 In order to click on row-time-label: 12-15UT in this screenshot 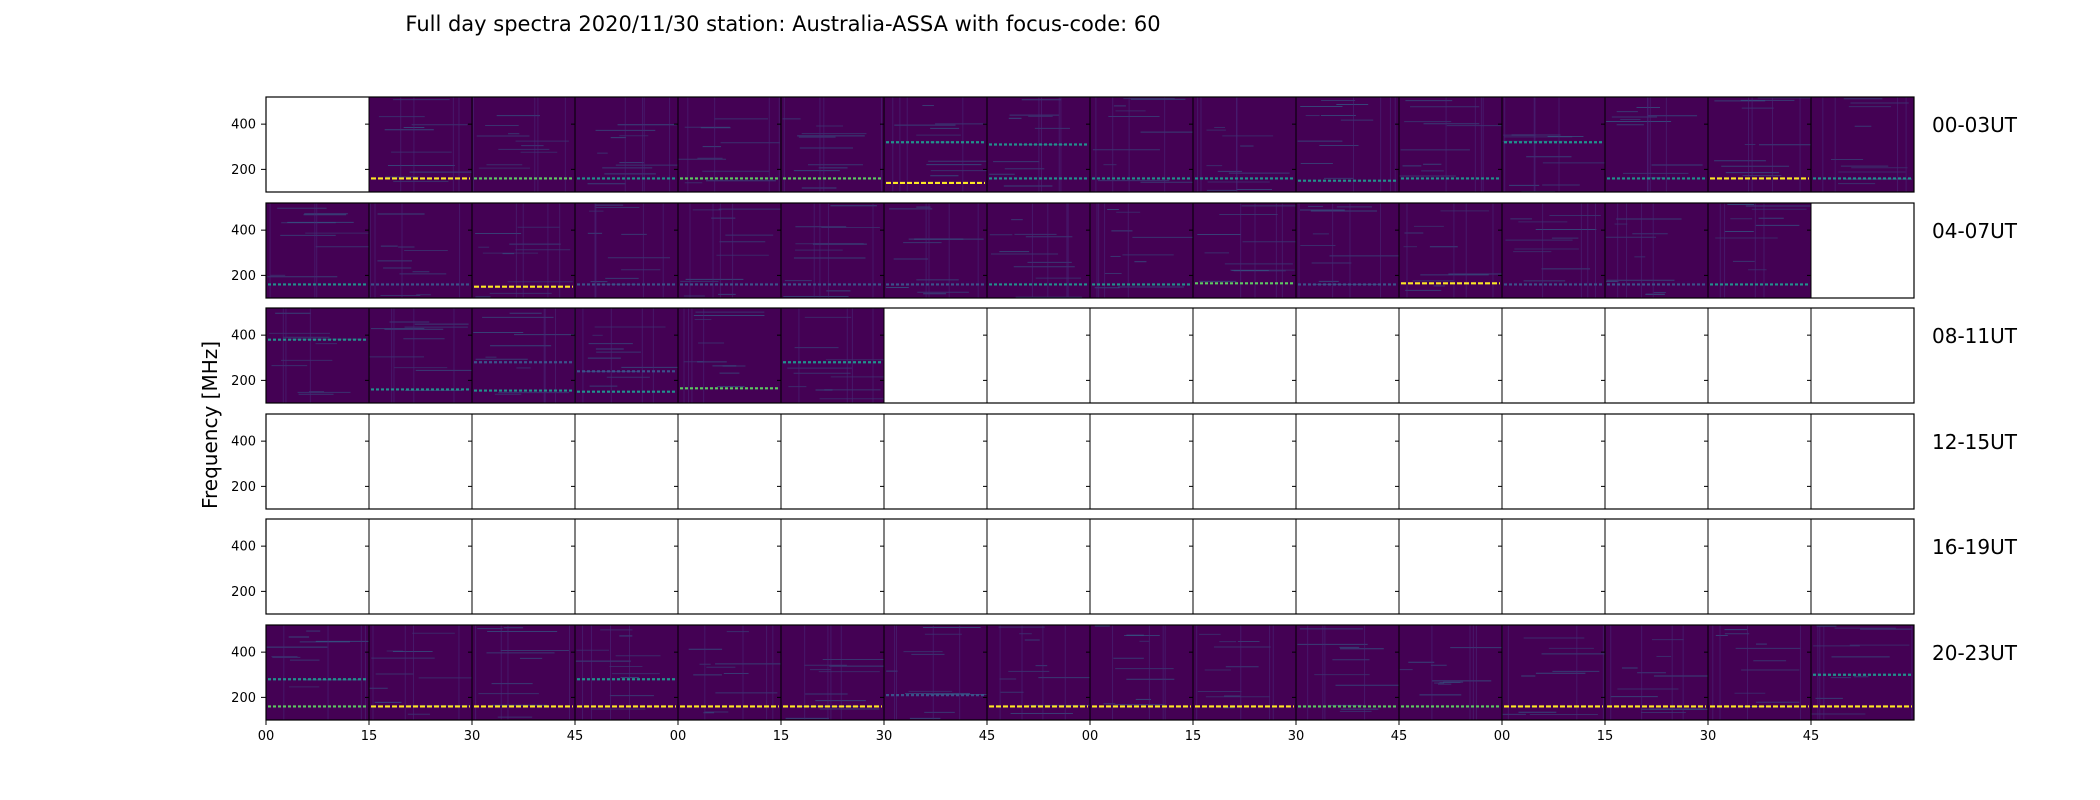, I will do `click(1975, 442)`.